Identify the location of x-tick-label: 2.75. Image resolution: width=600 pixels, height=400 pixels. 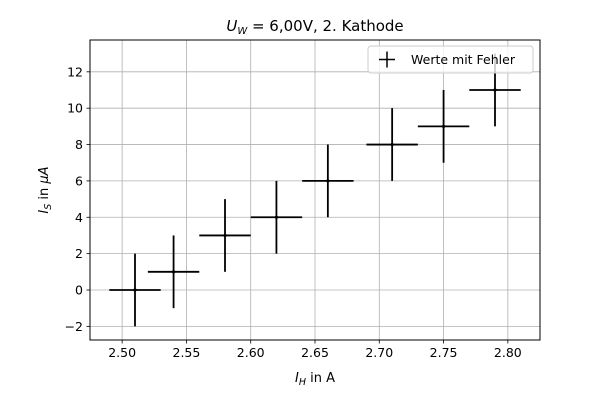
(444, 352).